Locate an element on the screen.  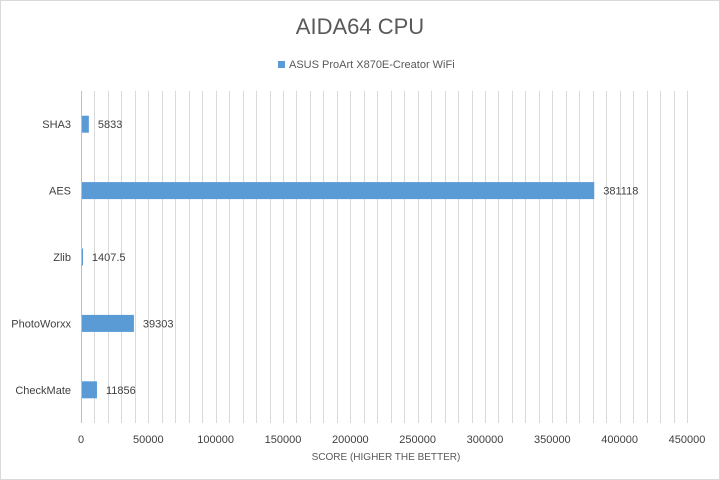
category-label: PhotoWorxx is located at coordinates (41, 324).